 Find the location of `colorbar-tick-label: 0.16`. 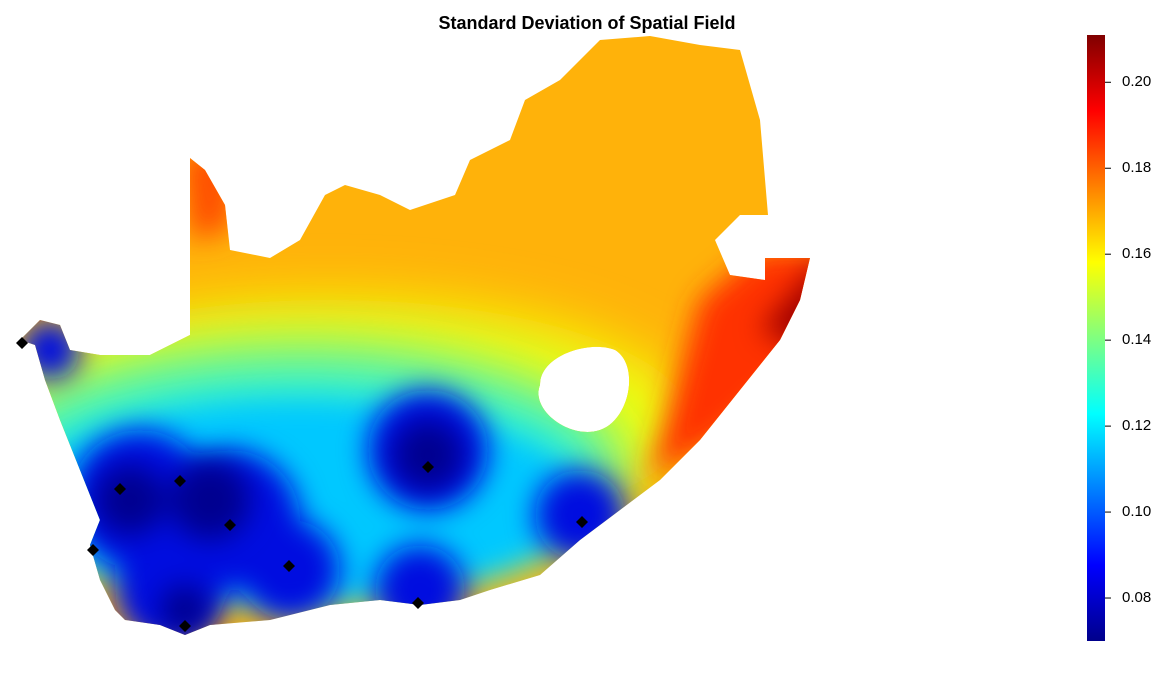

colorbar-tick-label: 0.16 is located at coordinates (1136, 253).